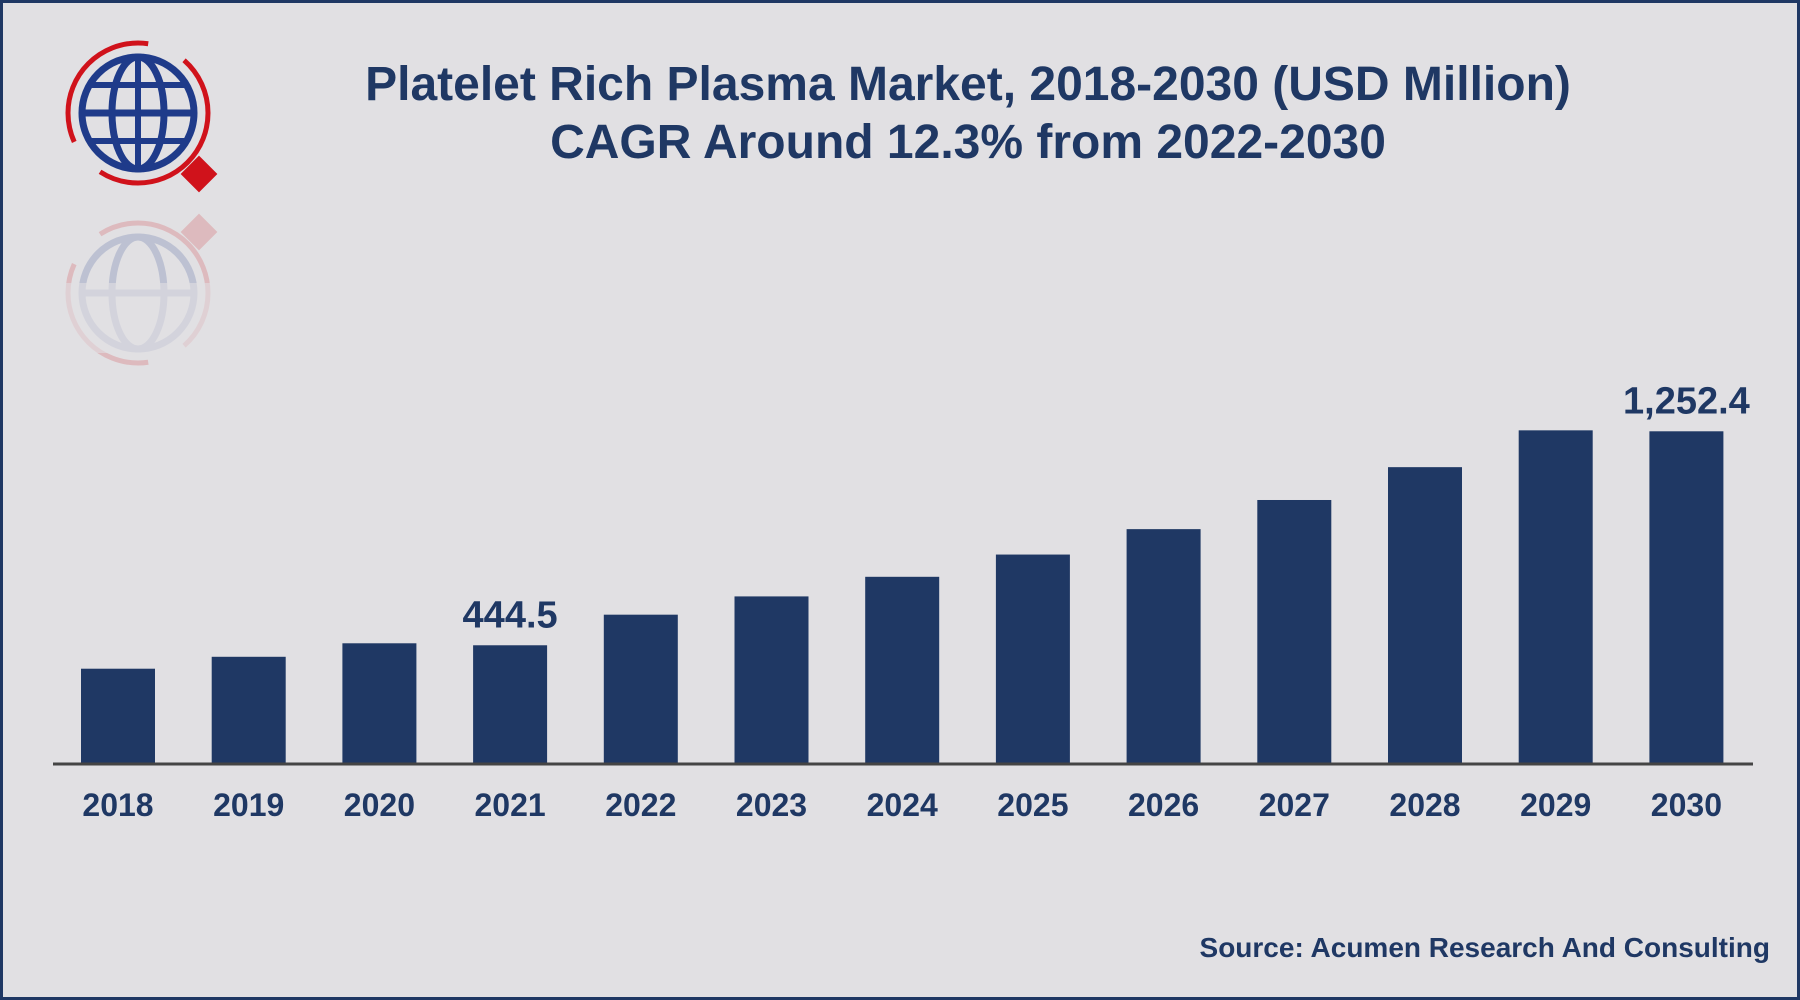 Image resolution: width=1800 pixels, height=1000 pixels. Describe the element at coordinates (1163, 805) in the screenshot. I see `x-tick-label-2026: 2026` at that location.